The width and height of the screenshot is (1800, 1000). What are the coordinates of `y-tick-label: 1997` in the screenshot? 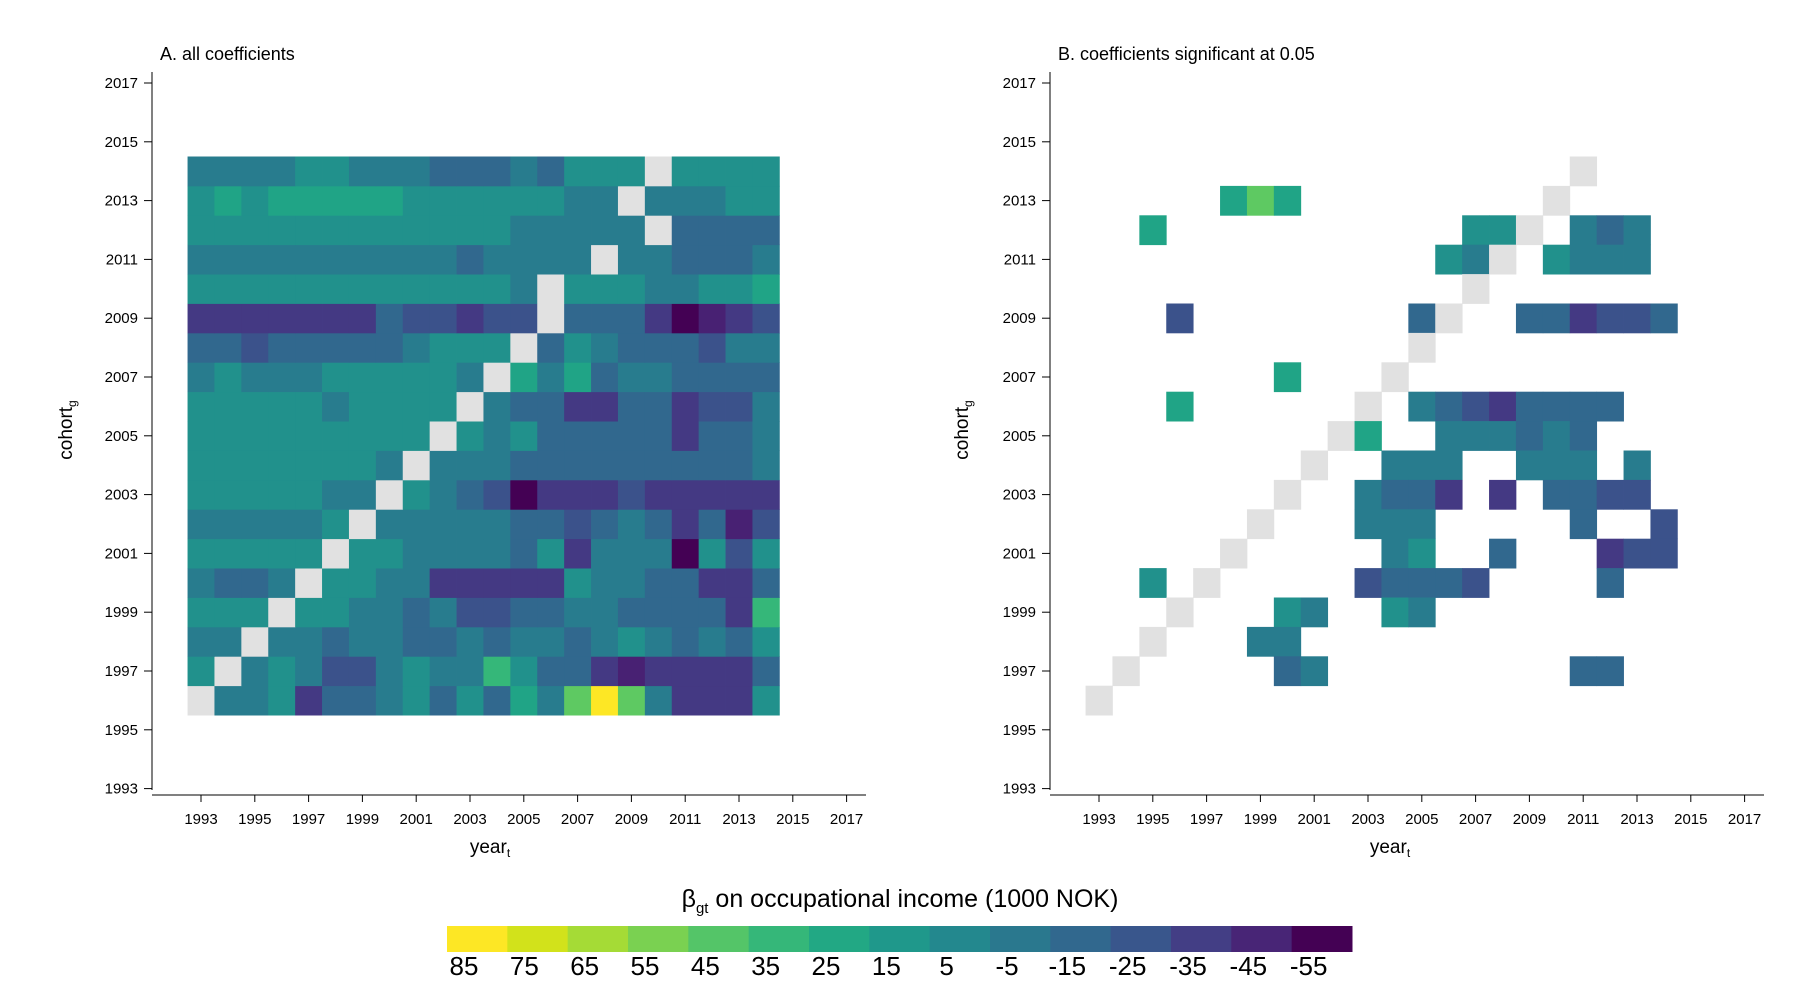 It's located at (1019, 671).